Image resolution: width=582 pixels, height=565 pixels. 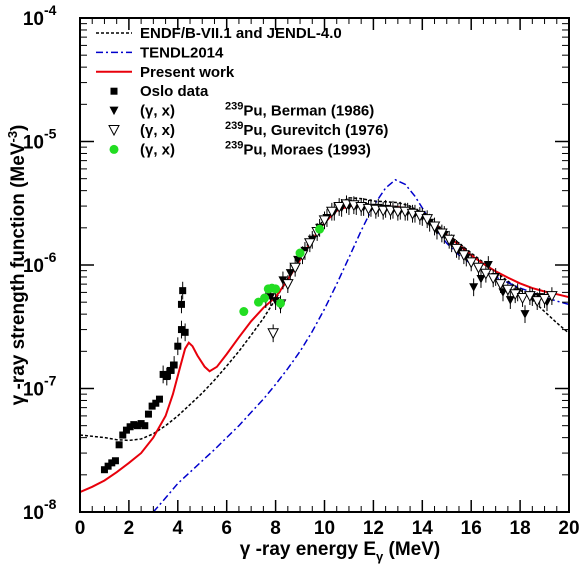 I want to click on x-tick-label: 14, so click(x=423, y=528).